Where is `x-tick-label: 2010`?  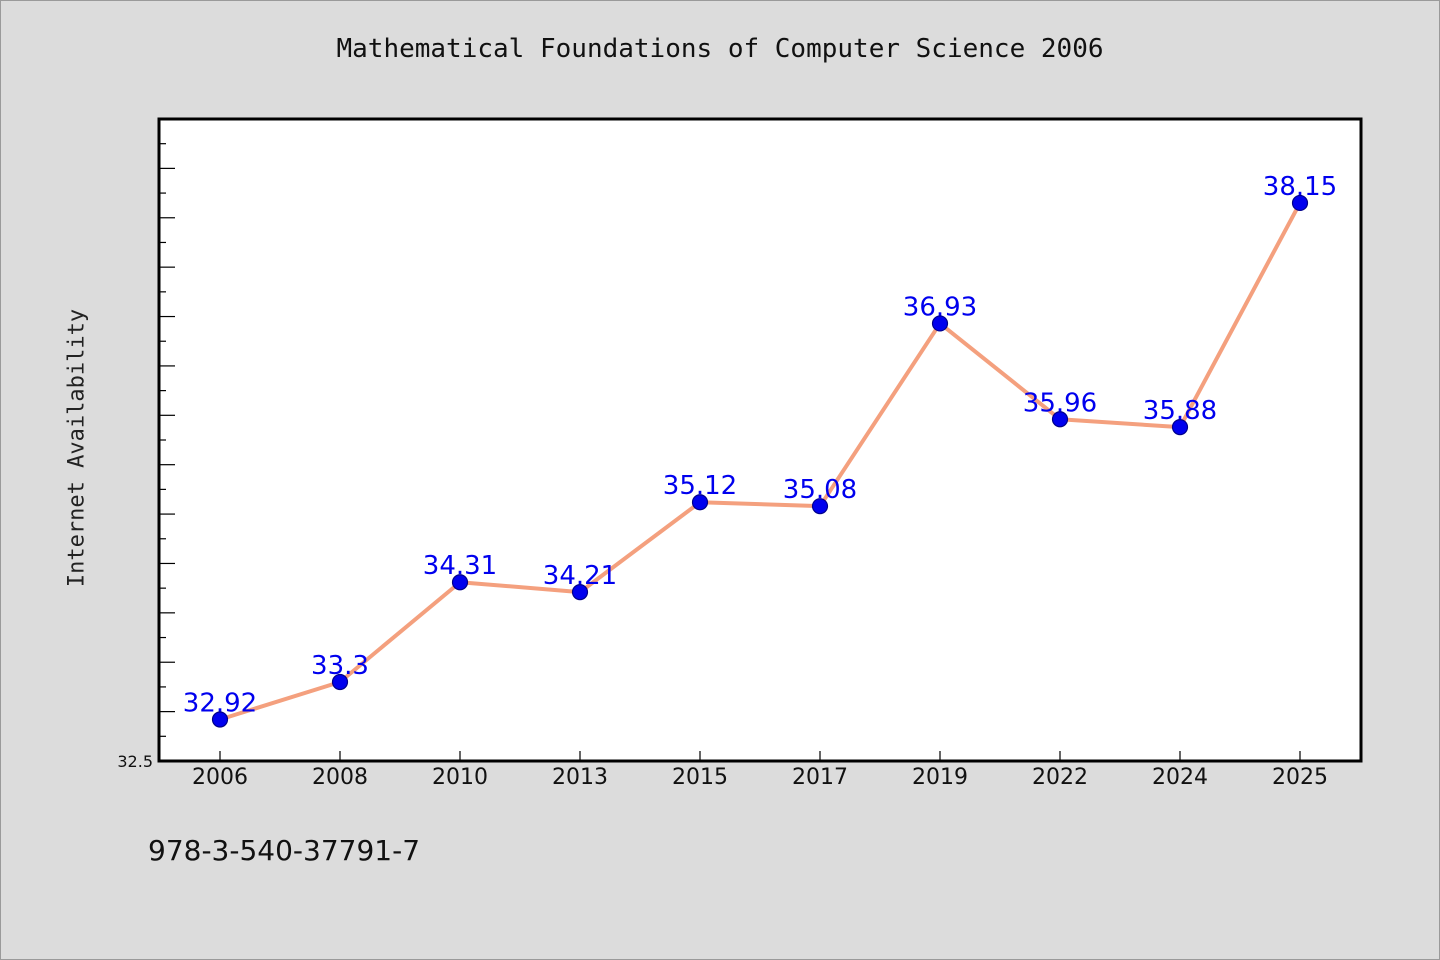 x-tick-label: 2010 is located at coordinates (460, 777).